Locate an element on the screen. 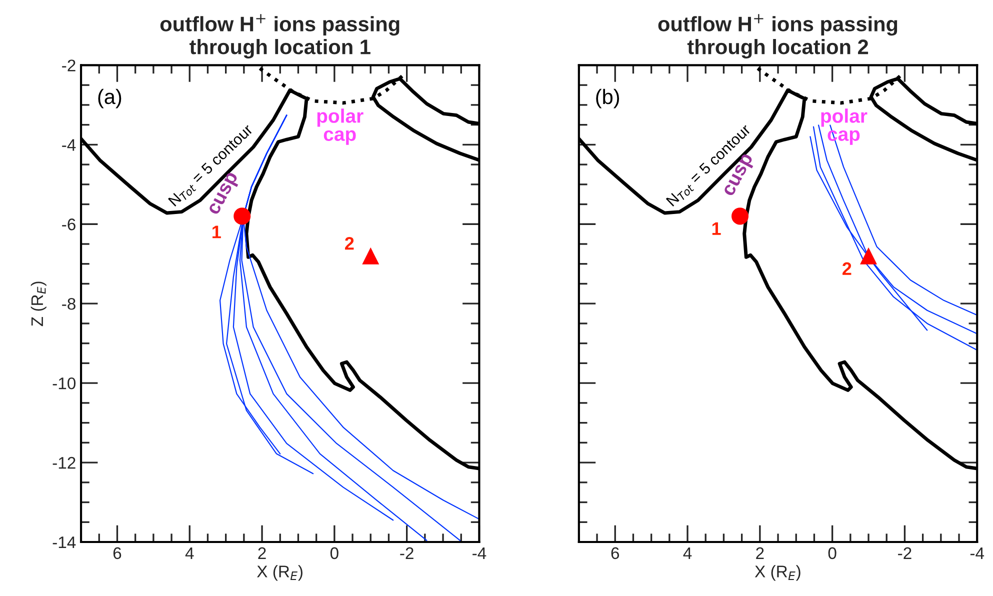  y-axis-title: Z (R$_{E}$) is located at coordinates (38, 304).